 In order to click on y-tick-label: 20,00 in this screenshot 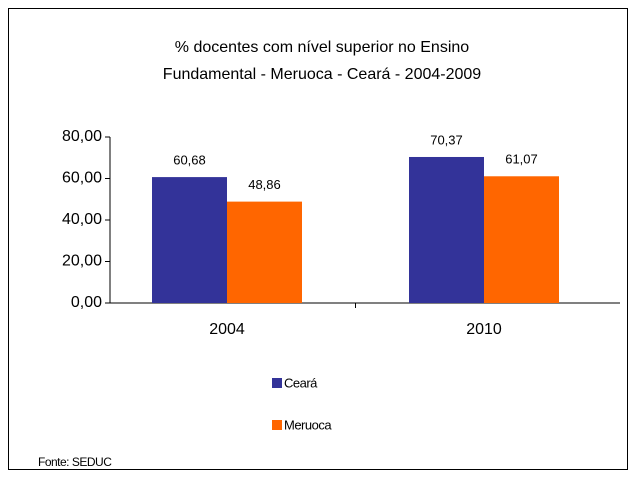, I will do `click(82, 261)`.